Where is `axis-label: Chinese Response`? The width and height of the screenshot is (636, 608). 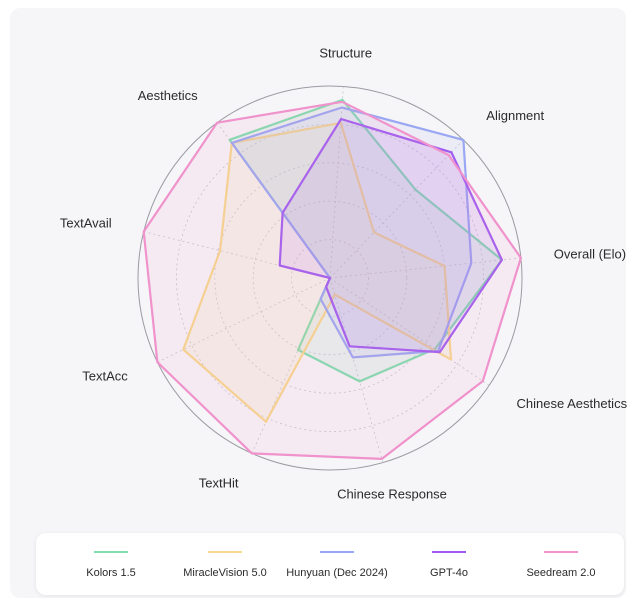
axis-label: Chinese Response is located at coordinates (392, 493).